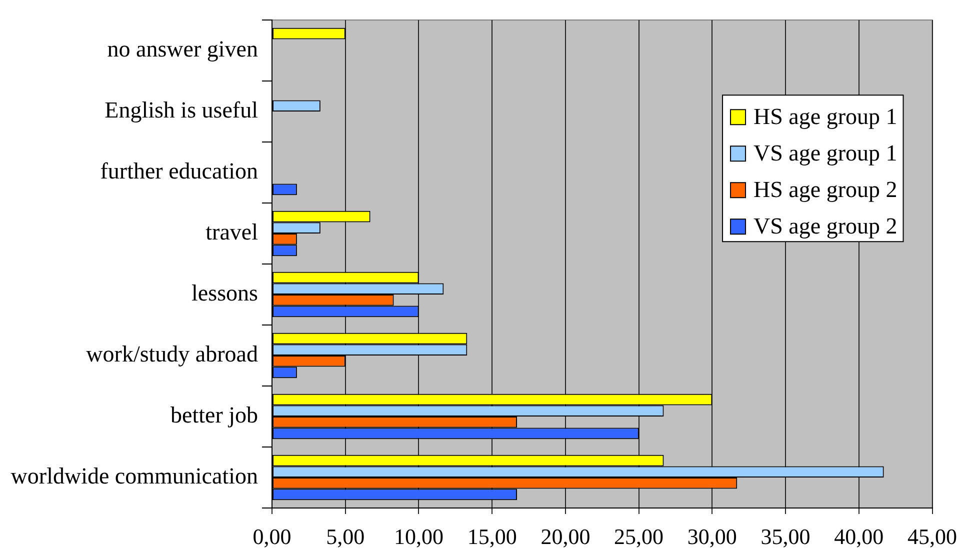 Image resolution: width=968 pixels, height=550 pixels. Describe the element at coordinates (826, 117) in the screenshot. I see `legend-label: HS age group 1` at that location.